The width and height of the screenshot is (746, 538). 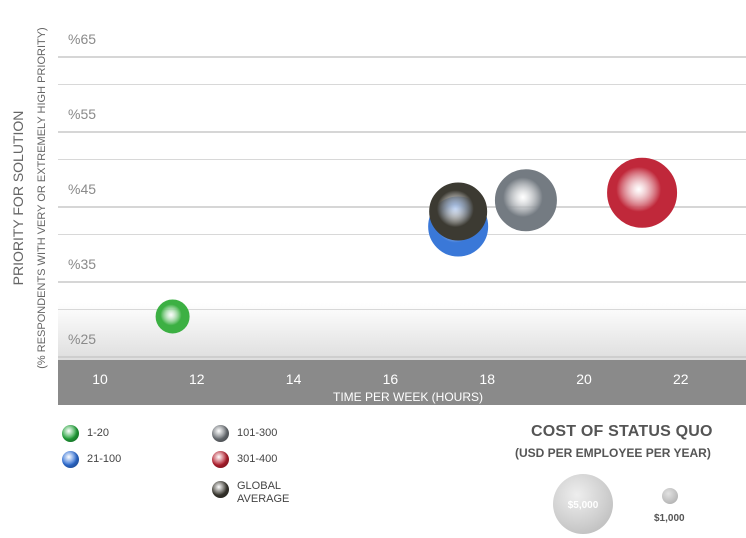 I want to click on legend-item-101-300: 101-300, so click(x=245, y=433).